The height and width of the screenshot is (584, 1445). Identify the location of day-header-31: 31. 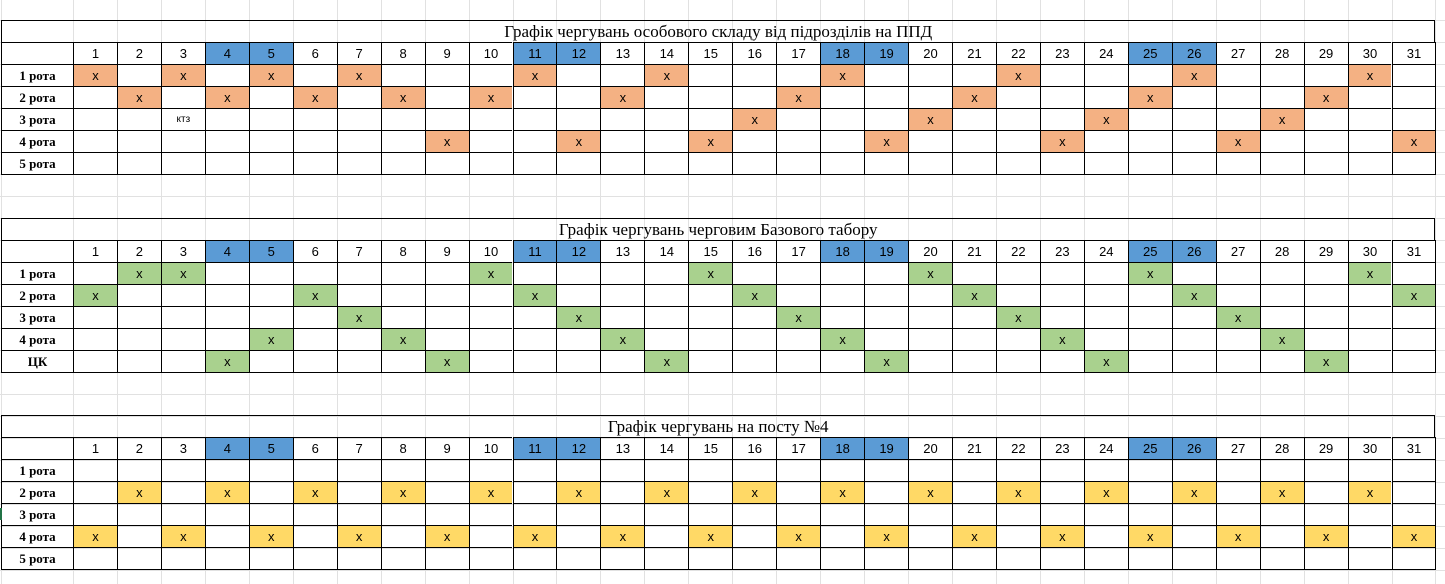
(1413, 251).